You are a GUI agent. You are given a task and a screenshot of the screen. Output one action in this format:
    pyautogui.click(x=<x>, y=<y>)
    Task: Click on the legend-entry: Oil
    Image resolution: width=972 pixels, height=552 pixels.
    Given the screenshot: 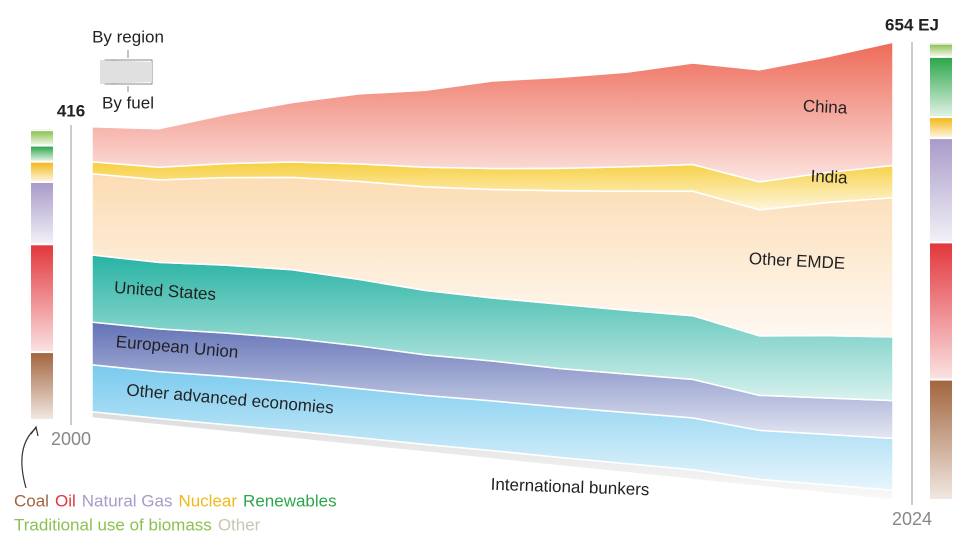 What is the action you would take?
    pyautogui.click(x=65, y=500)
    